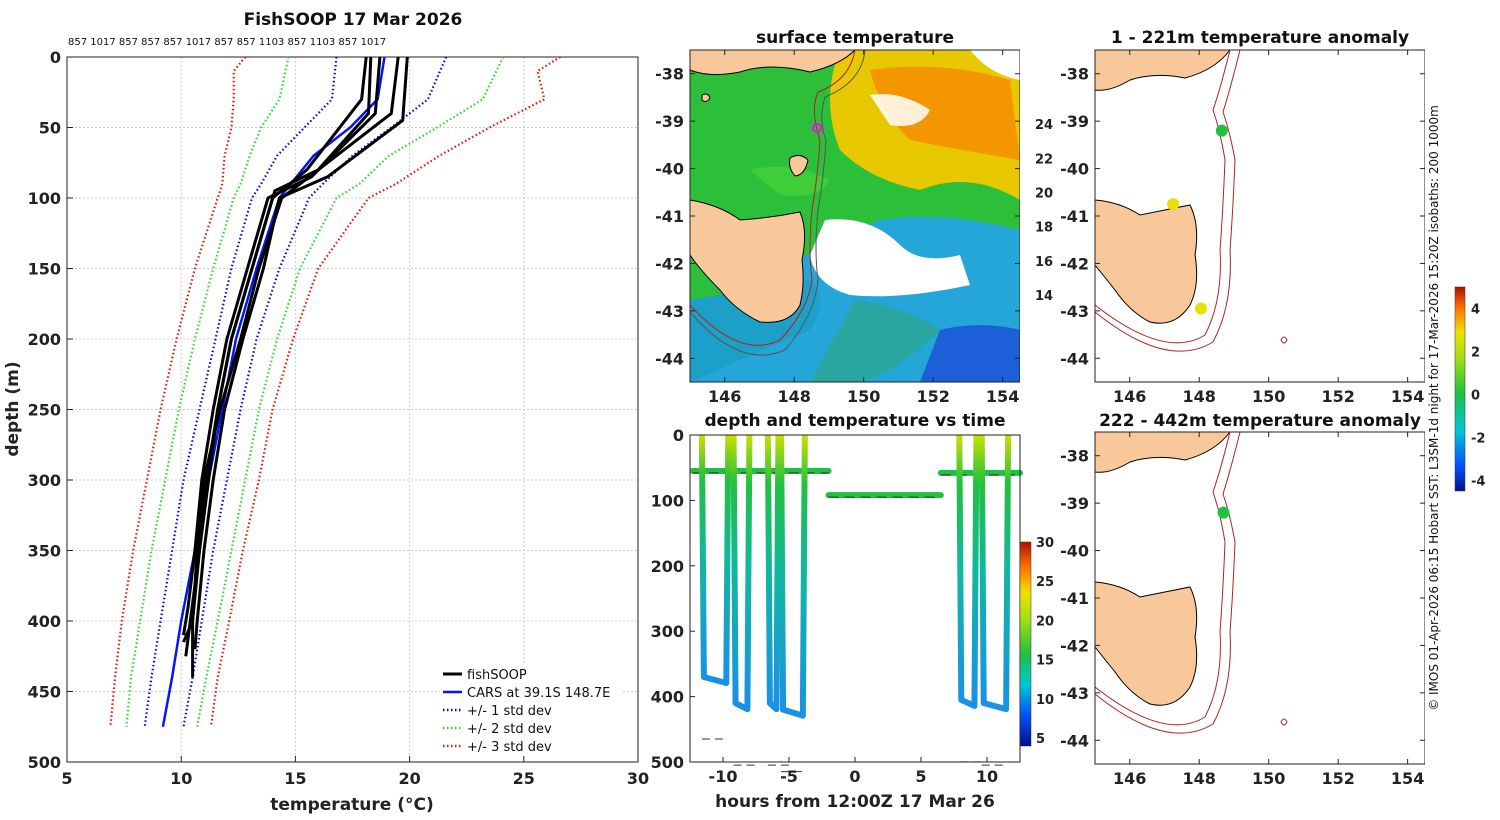  I want to click on anom2-map: 146 148 150 152 154 -38 -39 -40 -41 -42 -43 -44, so click(1242, 609).